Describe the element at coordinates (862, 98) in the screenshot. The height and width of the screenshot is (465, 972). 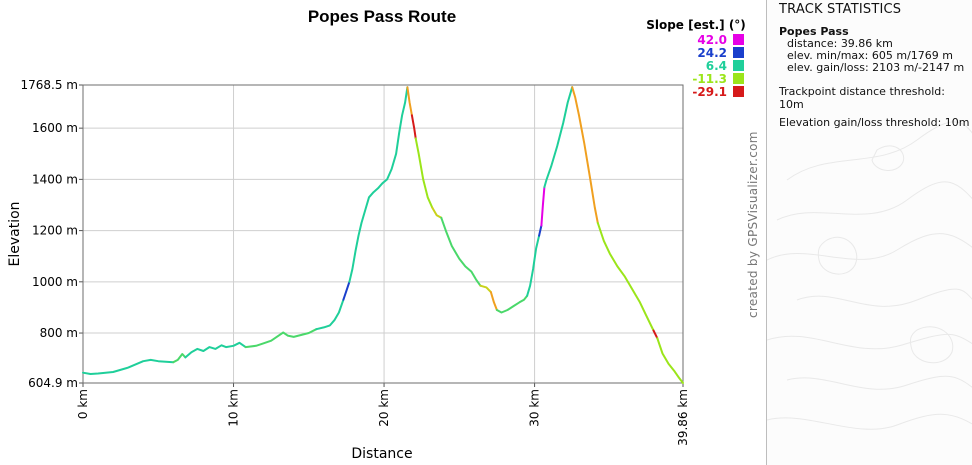
I see `stat-trackpoint-threshold: Trackpoint distance threshold: 10m` at that location.